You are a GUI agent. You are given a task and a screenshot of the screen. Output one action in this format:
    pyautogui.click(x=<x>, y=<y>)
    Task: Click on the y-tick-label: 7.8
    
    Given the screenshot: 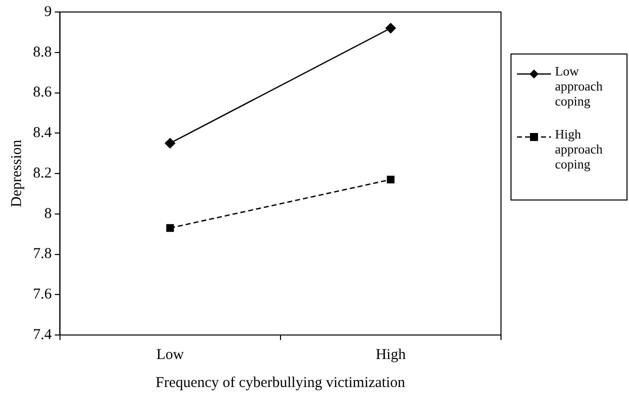 What is the action you would take?
    pyautogui.click(x=42, y=254)
    